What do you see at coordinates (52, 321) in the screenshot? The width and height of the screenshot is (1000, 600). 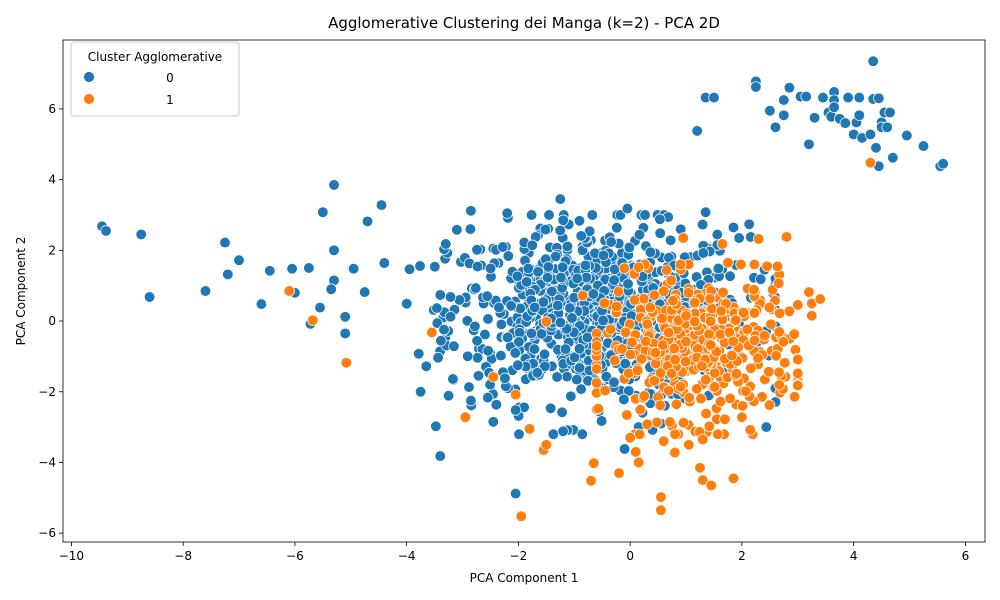 I see `y-tick-label: 0` at bounding box center [52, 321].